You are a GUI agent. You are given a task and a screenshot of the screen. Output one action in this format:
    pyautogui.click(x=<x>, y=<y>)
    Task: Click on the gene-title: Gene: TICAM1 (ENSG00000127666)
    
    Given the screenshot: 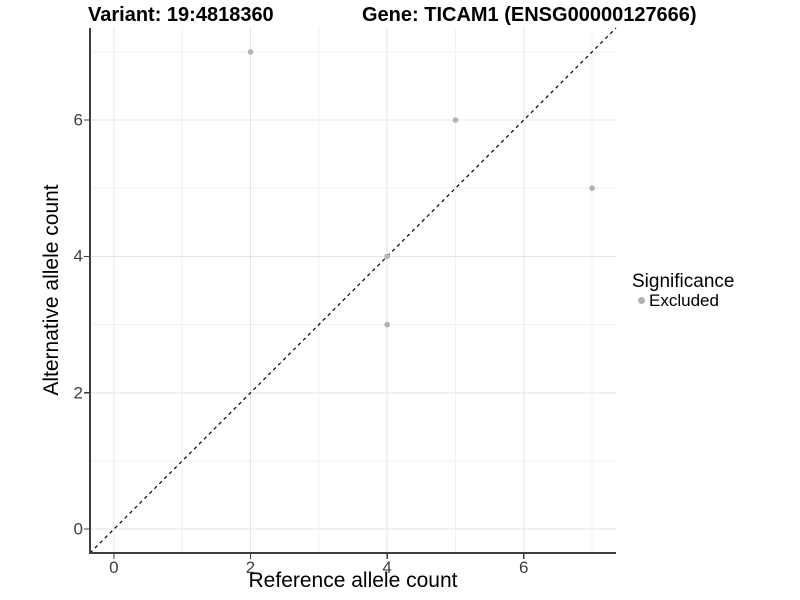 What is the action you would take?
    pyautogui.click(x=529, y=15)
    